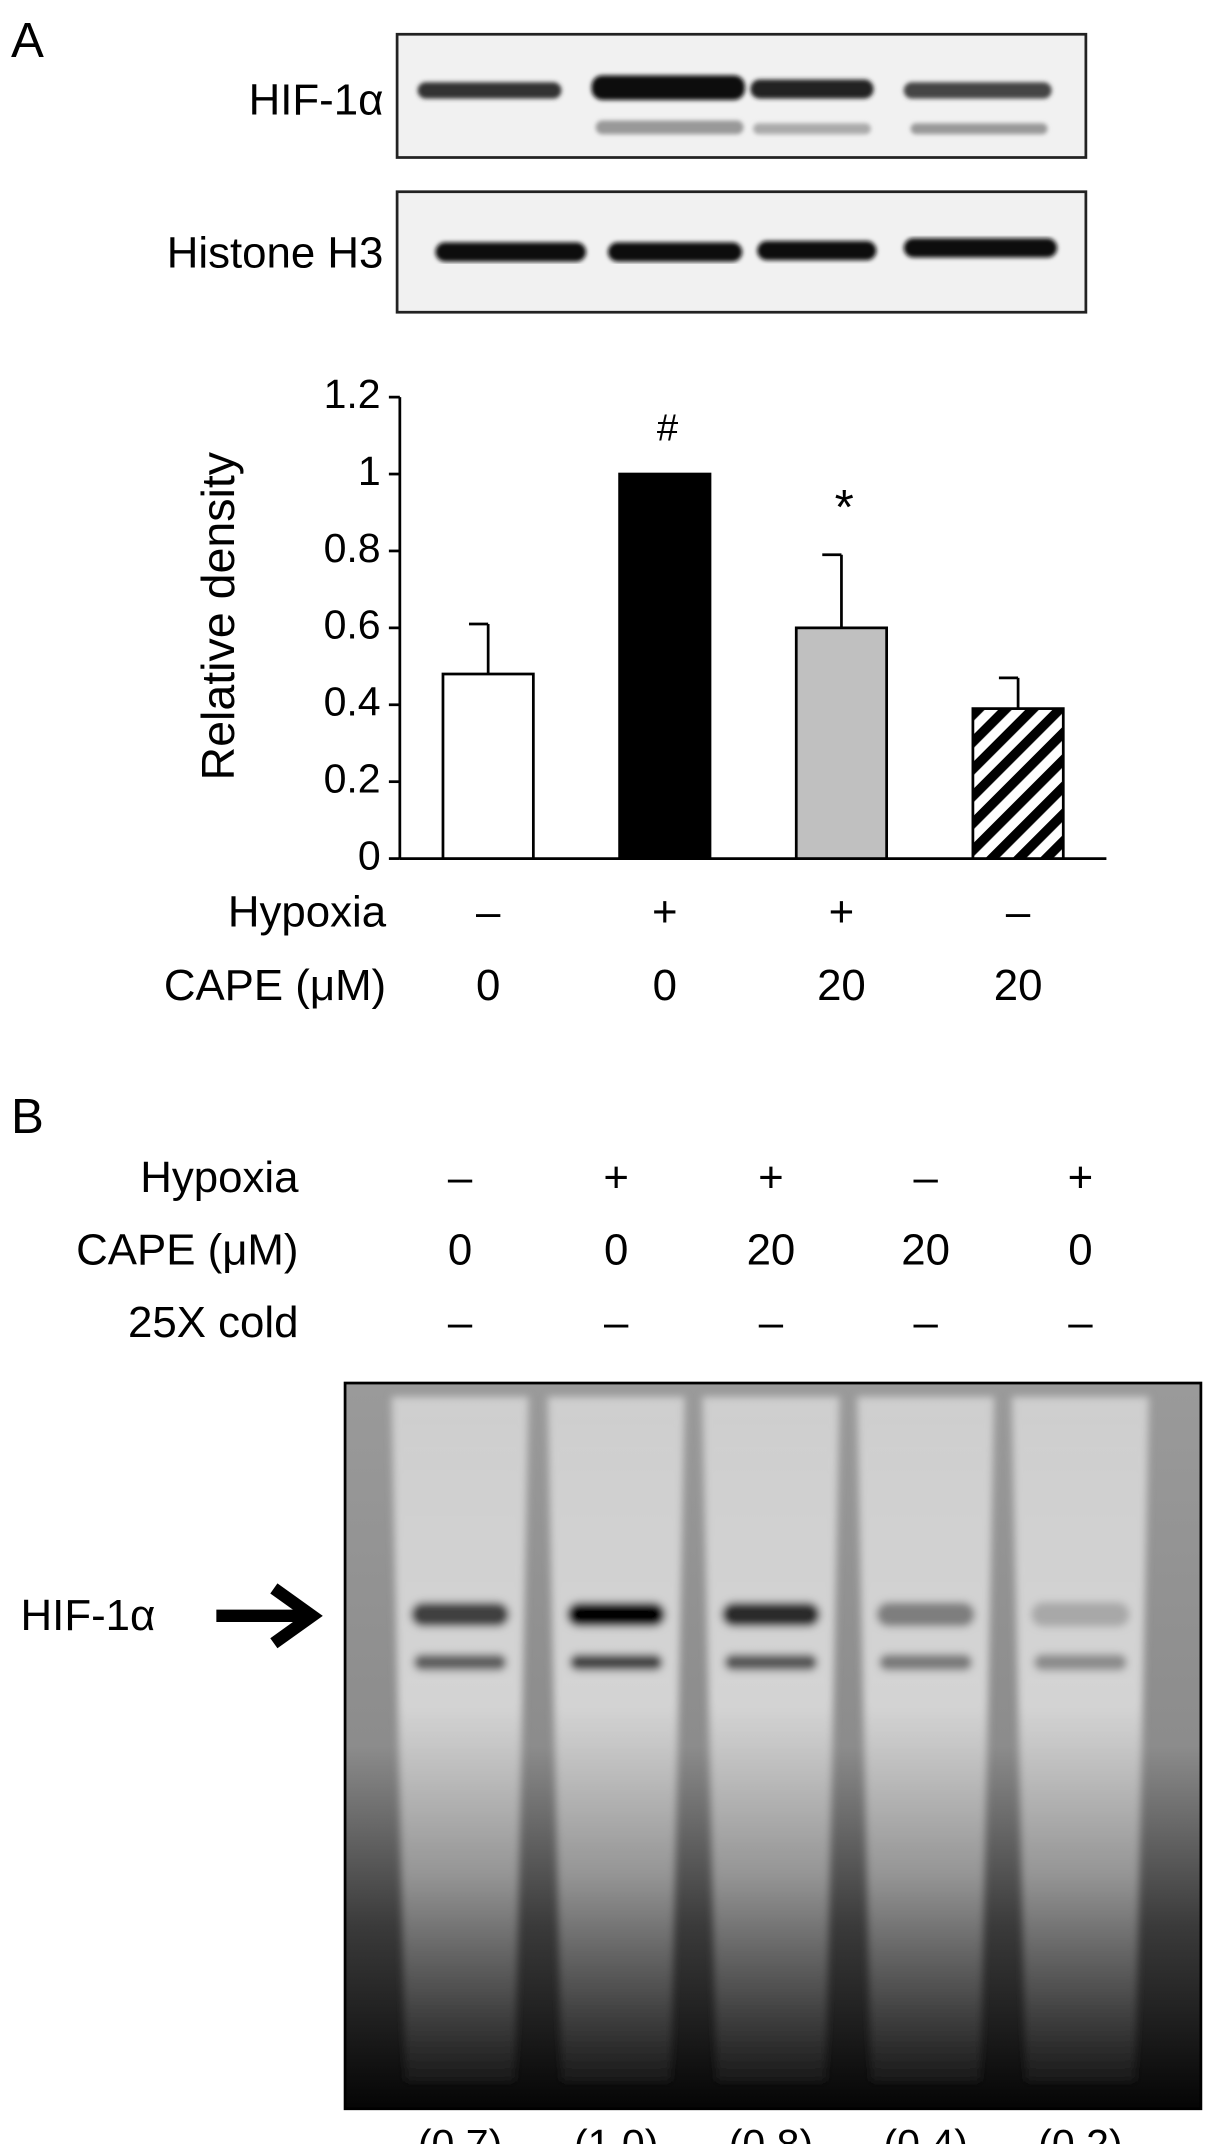 The width and height of the screenshot is (1205, 2144). I want to click on band-label: HIF-1α, so click(88, 1615).